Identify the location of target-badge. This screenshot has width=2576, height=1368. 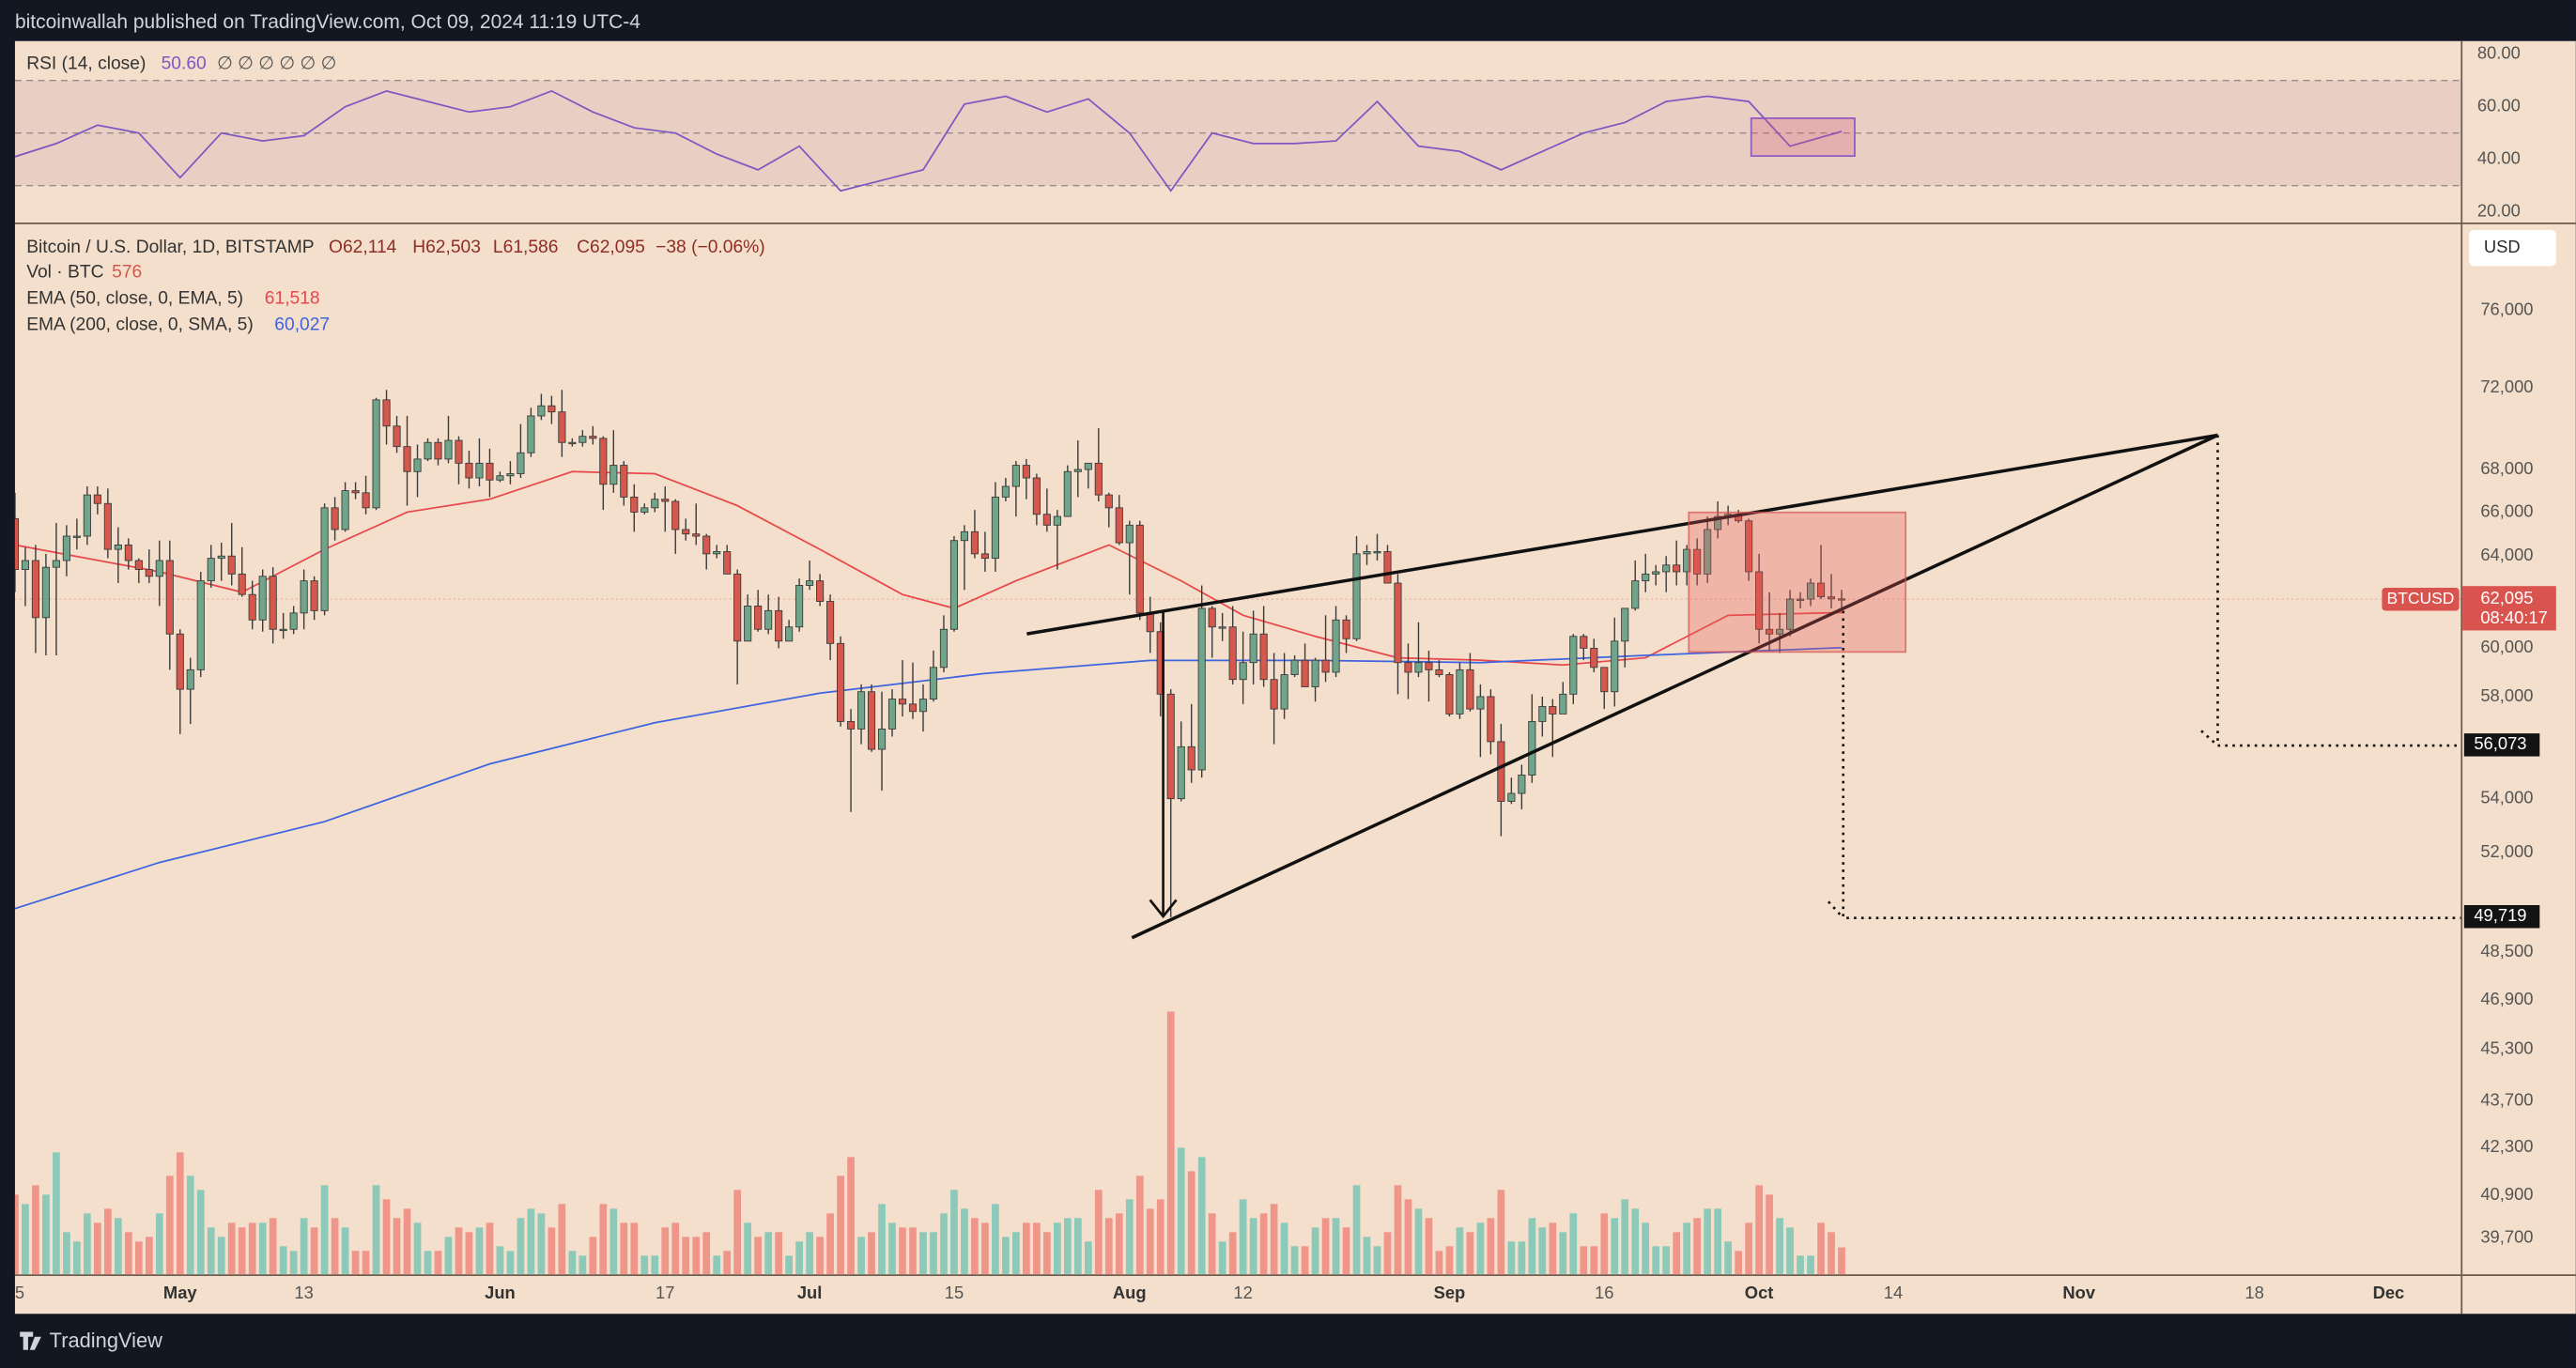
(2501, 745).